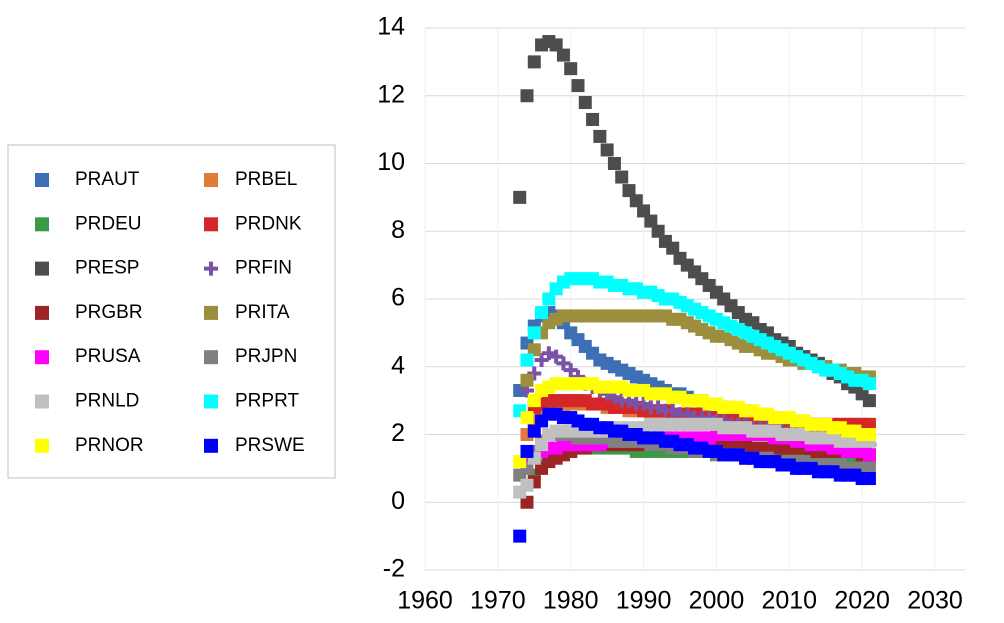  What do you see at coordinates (266, 179) in the screenshot?
I see `legend-label: PRBEL` at bounding box center [266, 179].